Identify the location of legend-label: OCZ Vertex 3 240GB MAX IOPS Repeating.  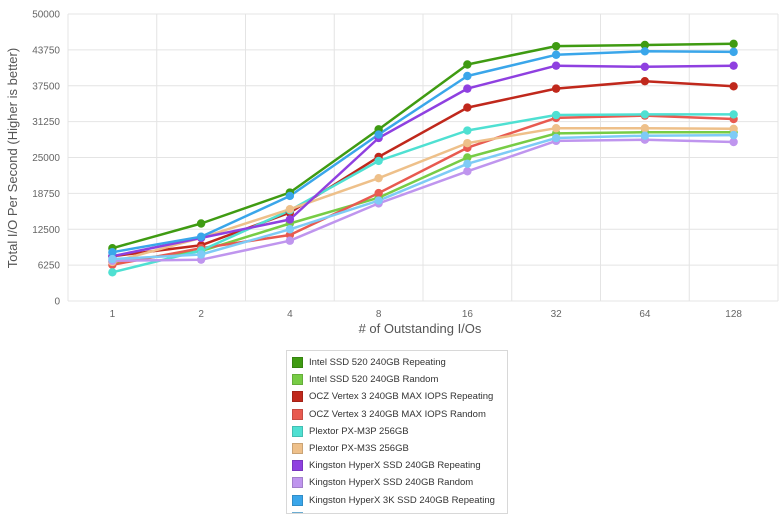
(401, 397).